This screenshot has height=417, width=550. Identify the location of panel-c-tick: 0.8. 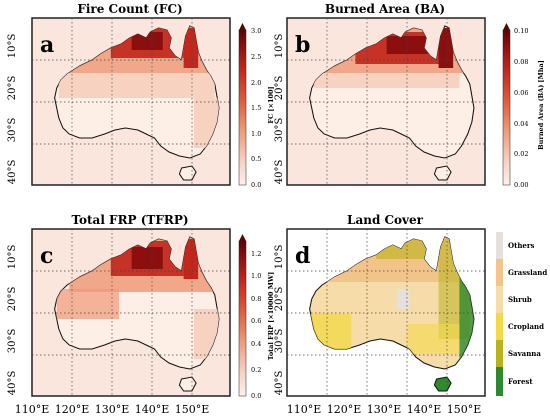
(256, 299).